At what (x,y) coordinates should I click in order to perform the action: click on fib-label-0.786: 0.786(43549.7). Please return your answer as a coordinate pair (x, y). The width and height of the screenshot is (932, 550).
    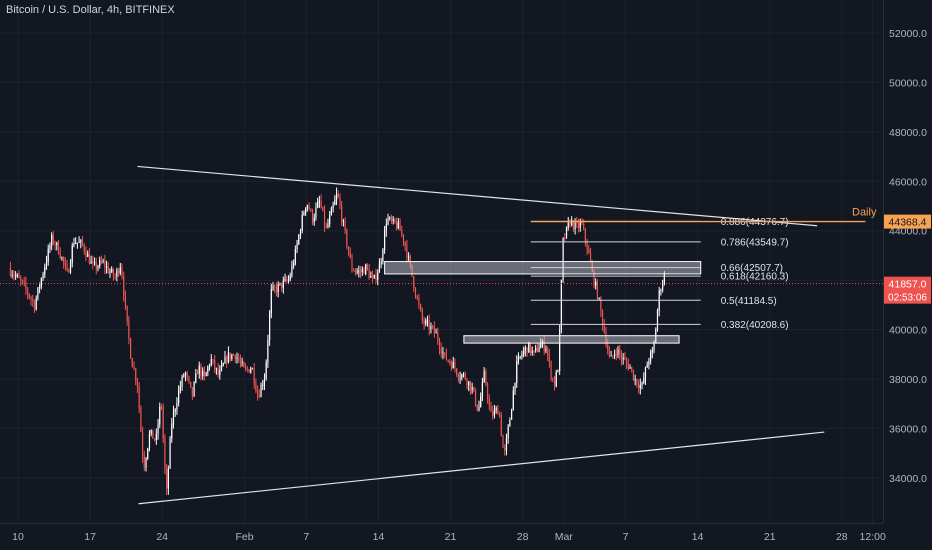
    Looking at the image, I should click on (755, 242).